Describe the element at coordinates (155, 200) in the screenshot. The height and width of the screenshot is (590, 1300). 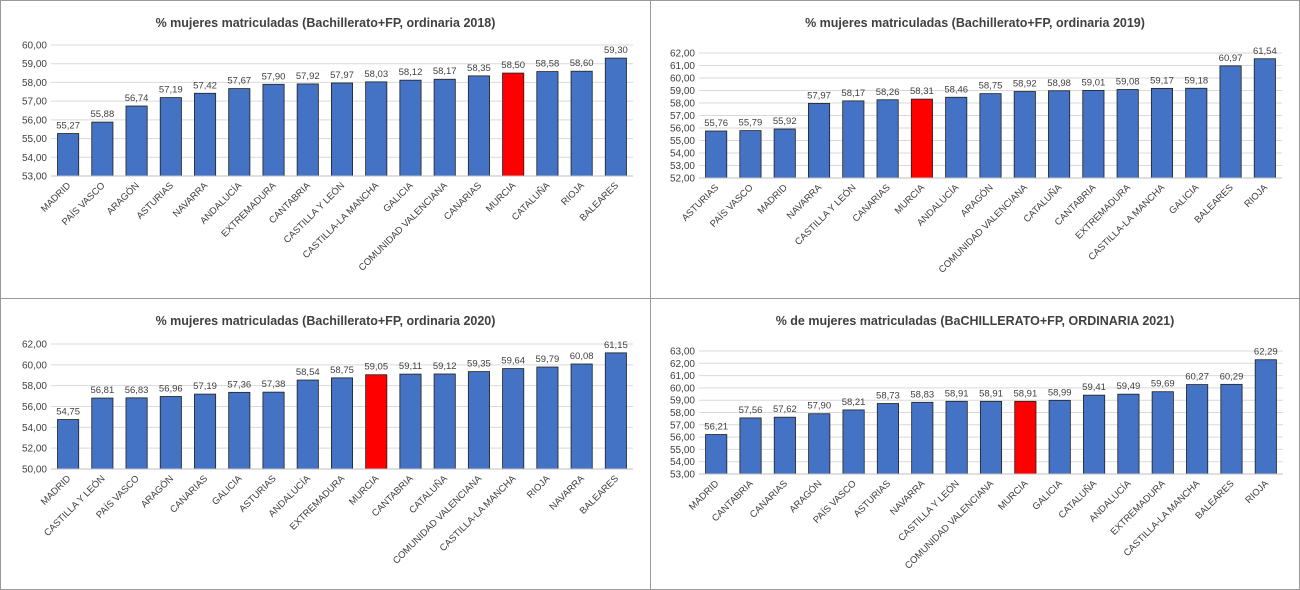
I see `x-tick-label: ASTURIAS` at that location.